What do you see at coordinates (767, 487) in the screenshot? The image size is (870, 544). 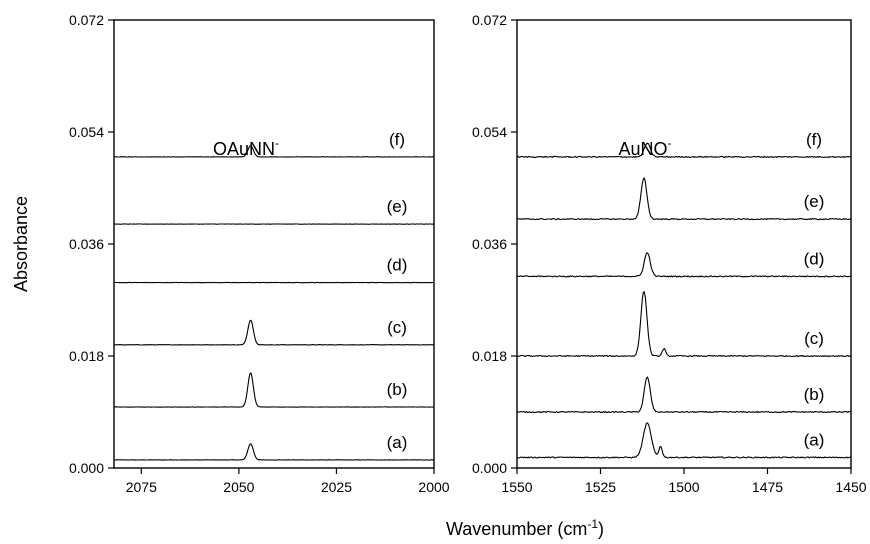 I see `x-tick-label: 1475` at bounding box center [767, 487].